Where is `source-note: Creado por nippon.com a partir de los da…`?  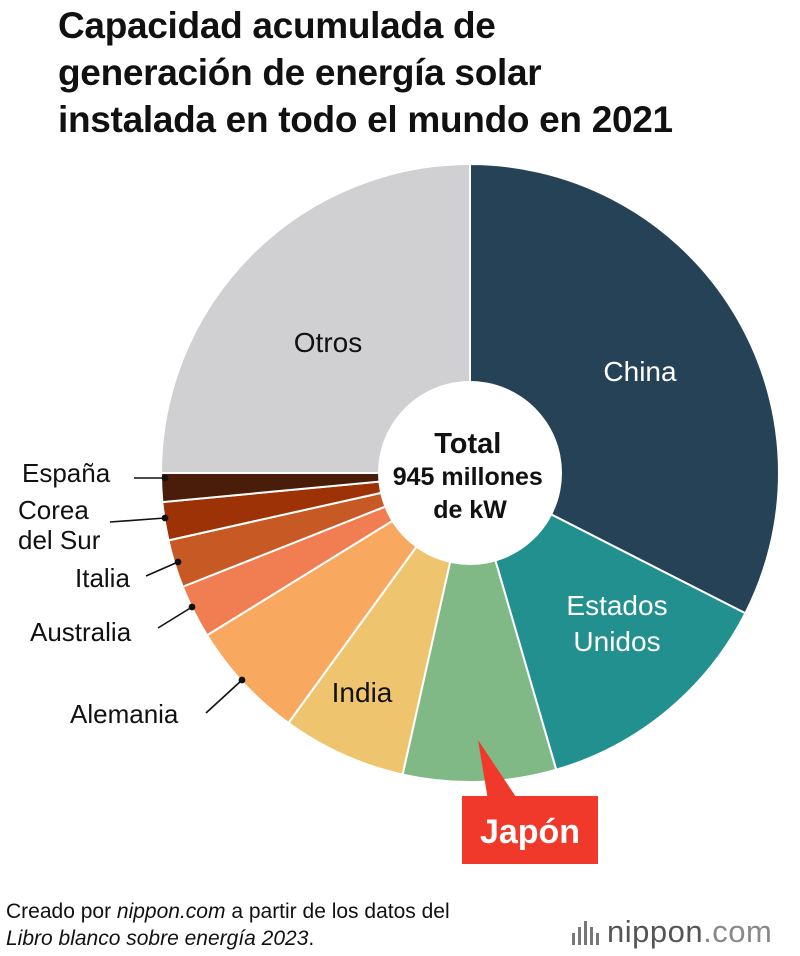
source-note: Creado por nippon.com a partir de los da… is located at coordinates (286, 925).